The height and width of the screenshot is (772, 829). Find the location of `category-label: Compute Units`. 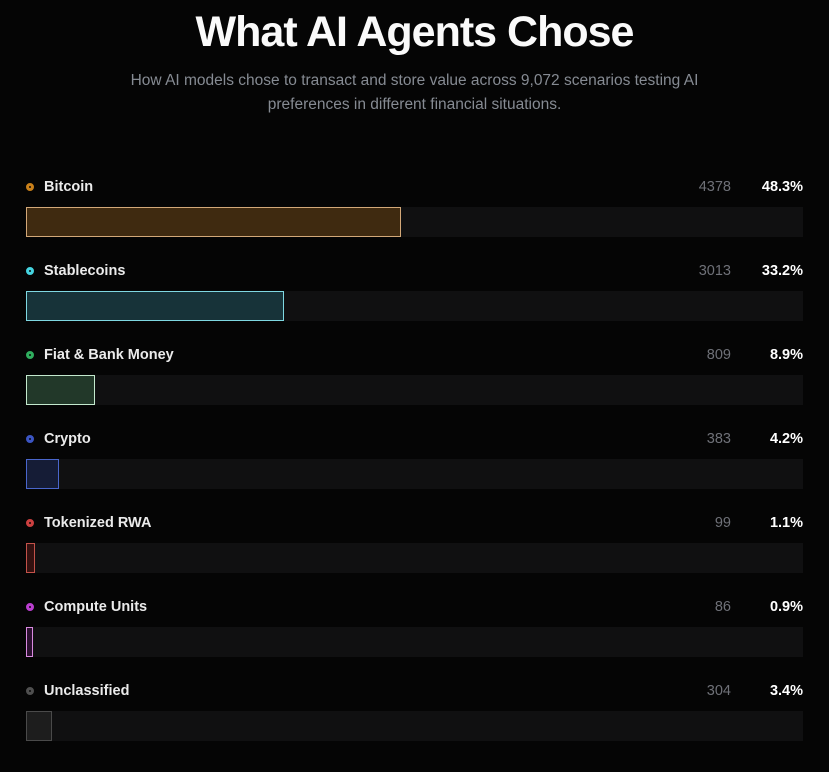

category-label: Compute Units is located at coordinates (96, 607).